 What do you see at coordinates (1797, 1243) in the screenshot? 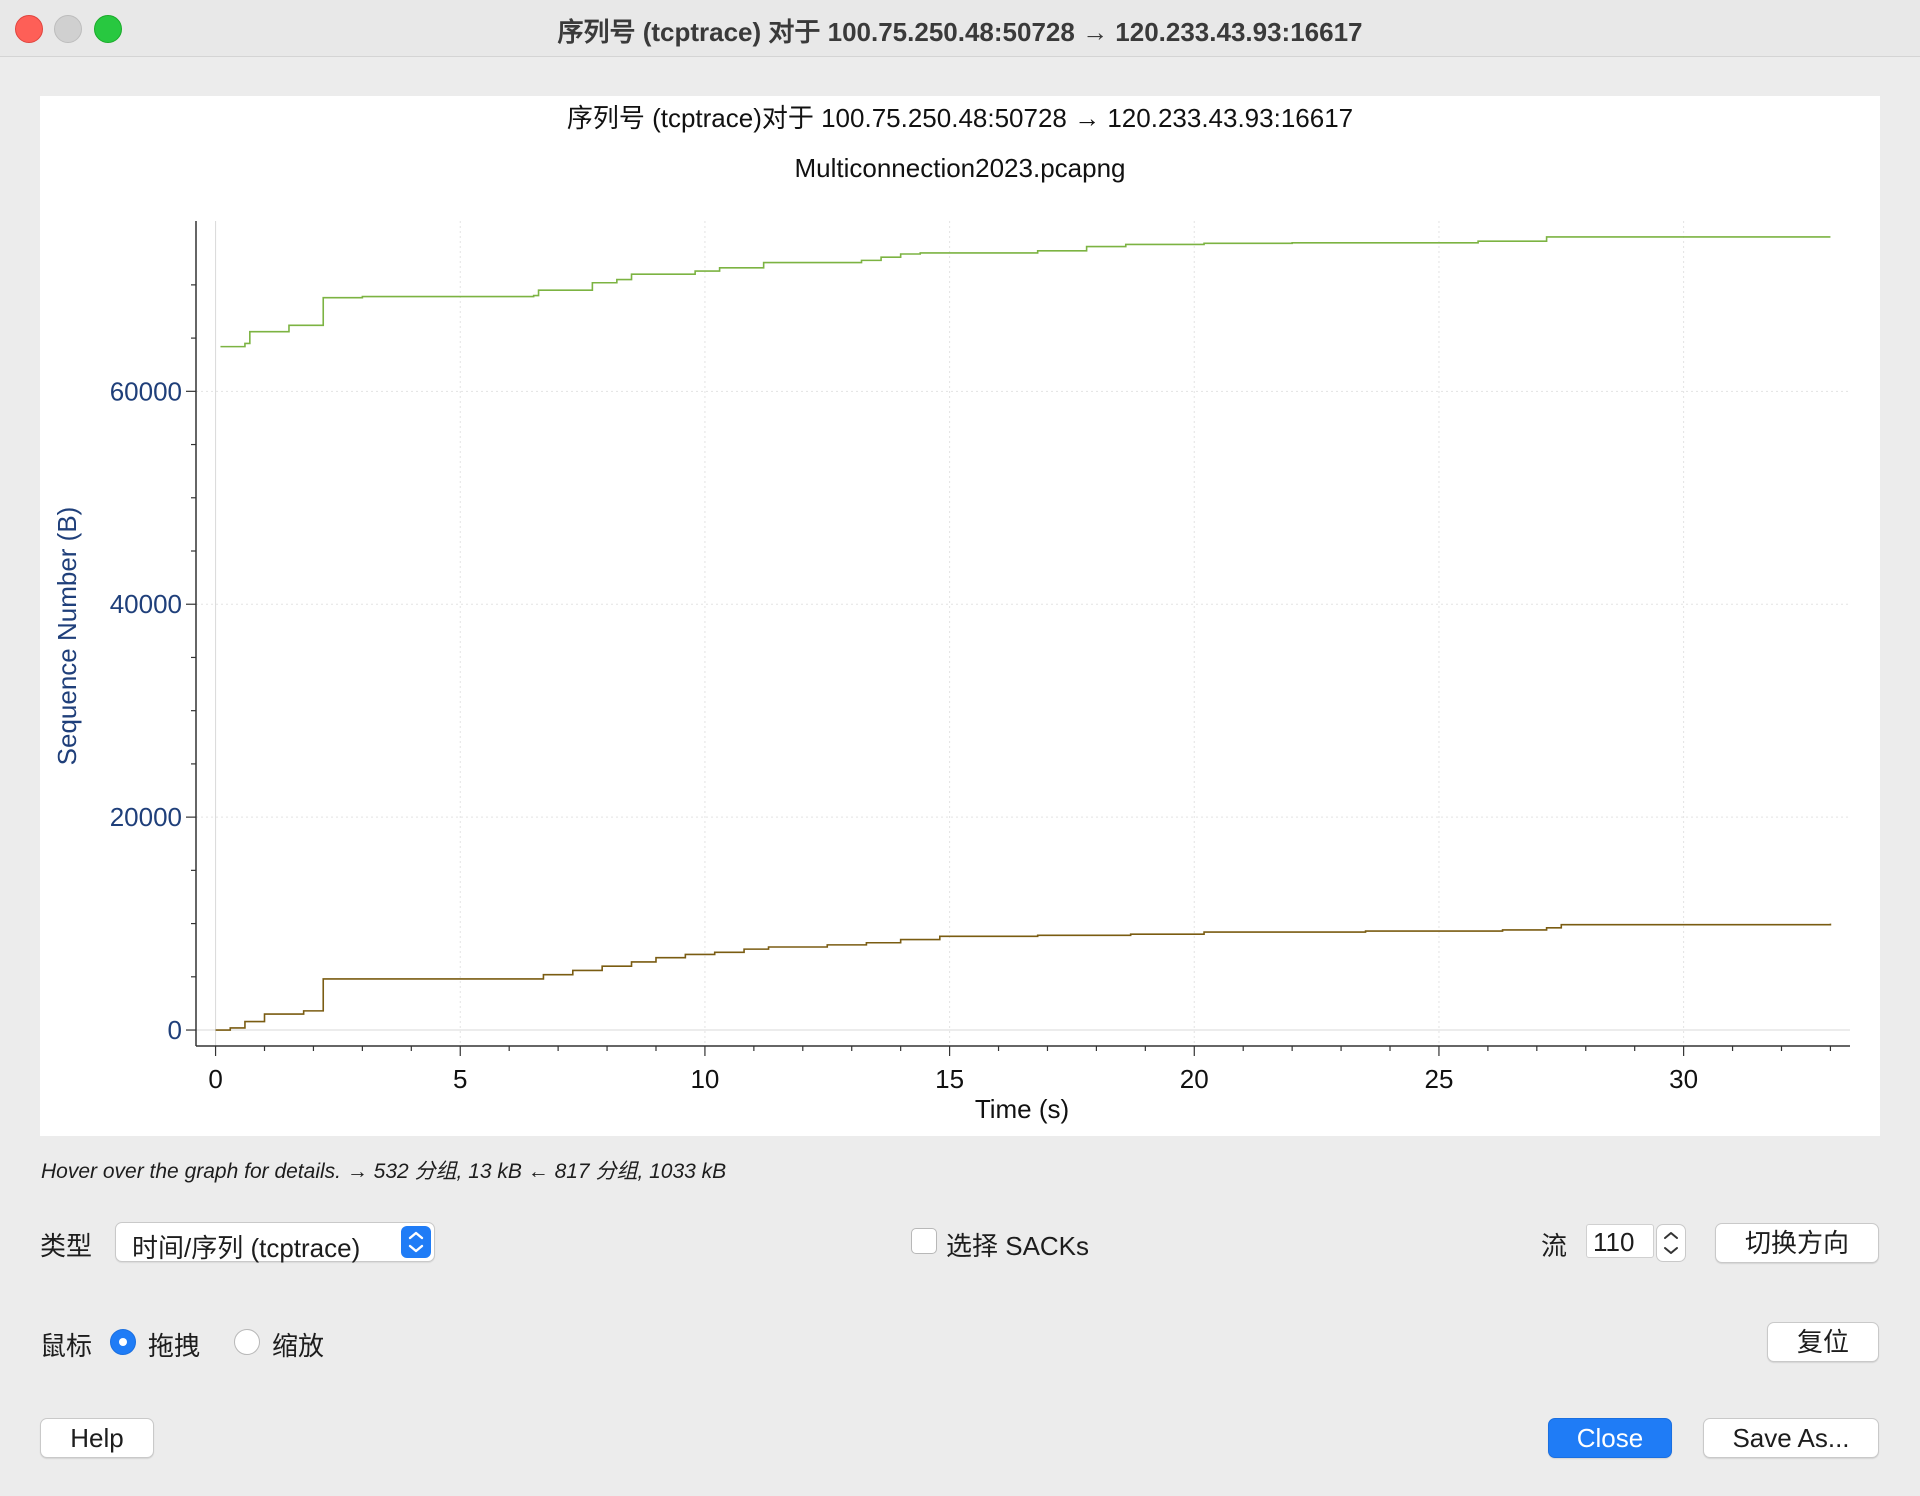
I see `switch-direction-button: 切换方向` at bounding box center [1797, 1243].